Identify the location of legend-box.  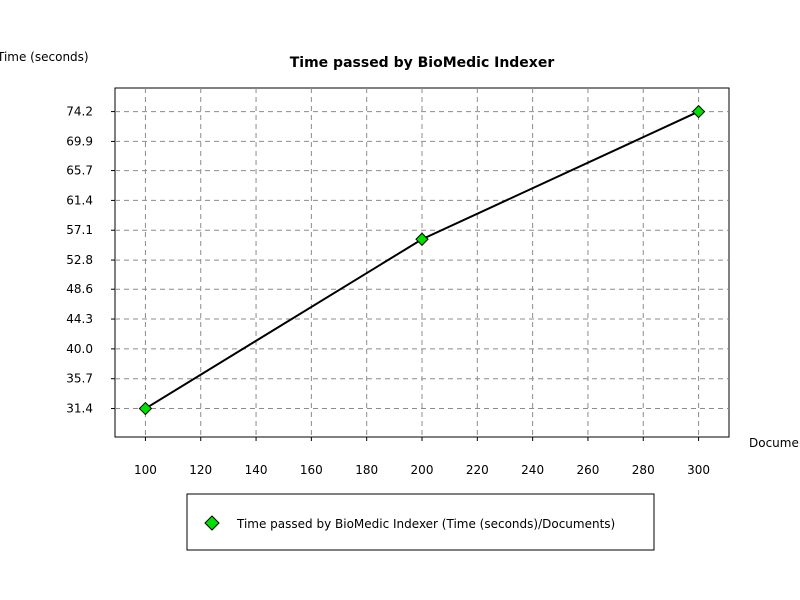
(420, 522).